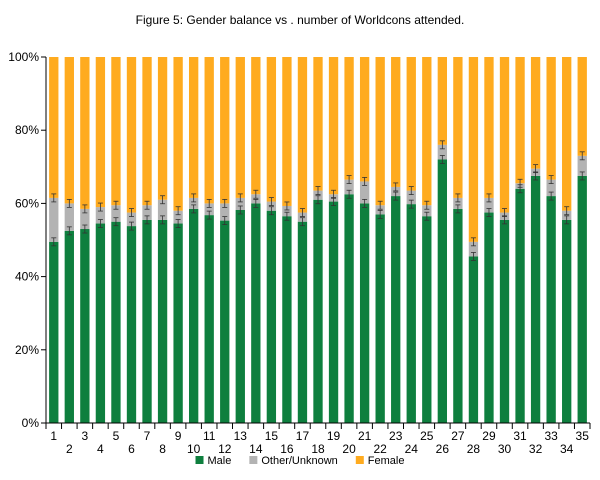 Image resolution: width=600 pixels, height=480 pixels. What do you see at coordinates (241, 436) in the screenshot?
I see `x-tick-label: 13` at bounding box center [241, 436].